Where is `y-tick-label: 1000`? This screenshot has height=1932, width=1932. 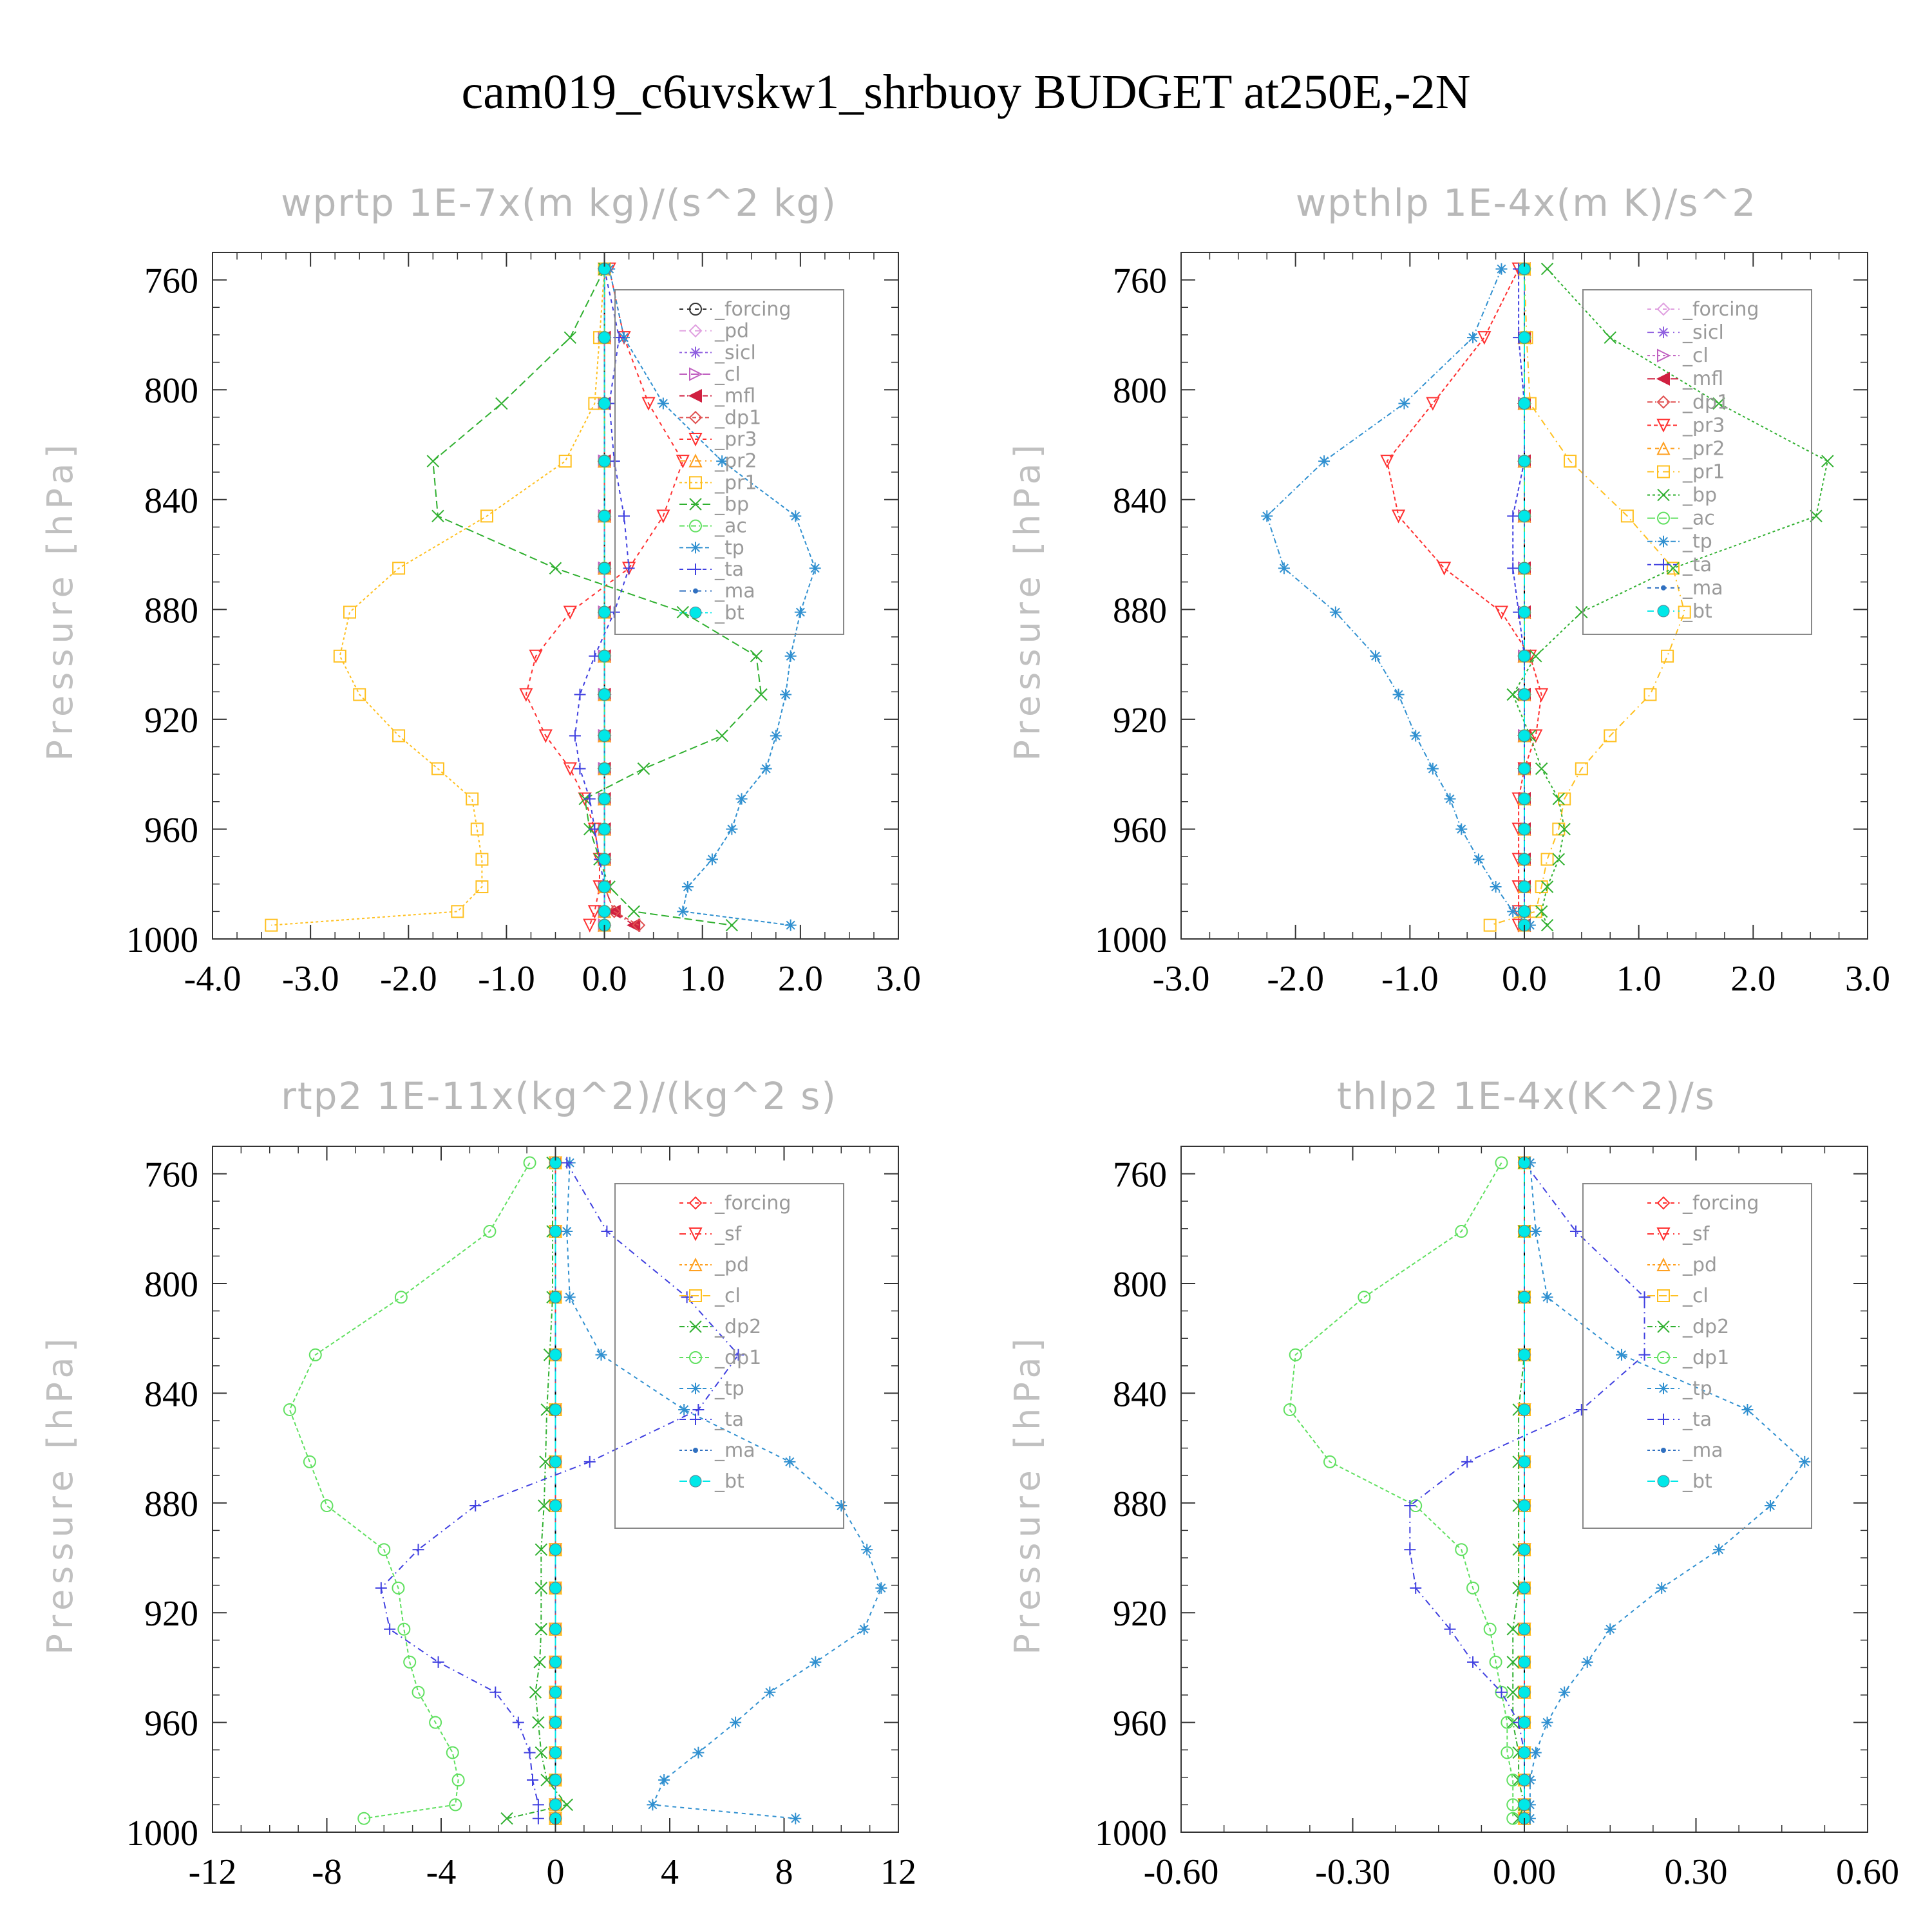
y-tick-label: 1000 is located at coordinates (162, 1834).